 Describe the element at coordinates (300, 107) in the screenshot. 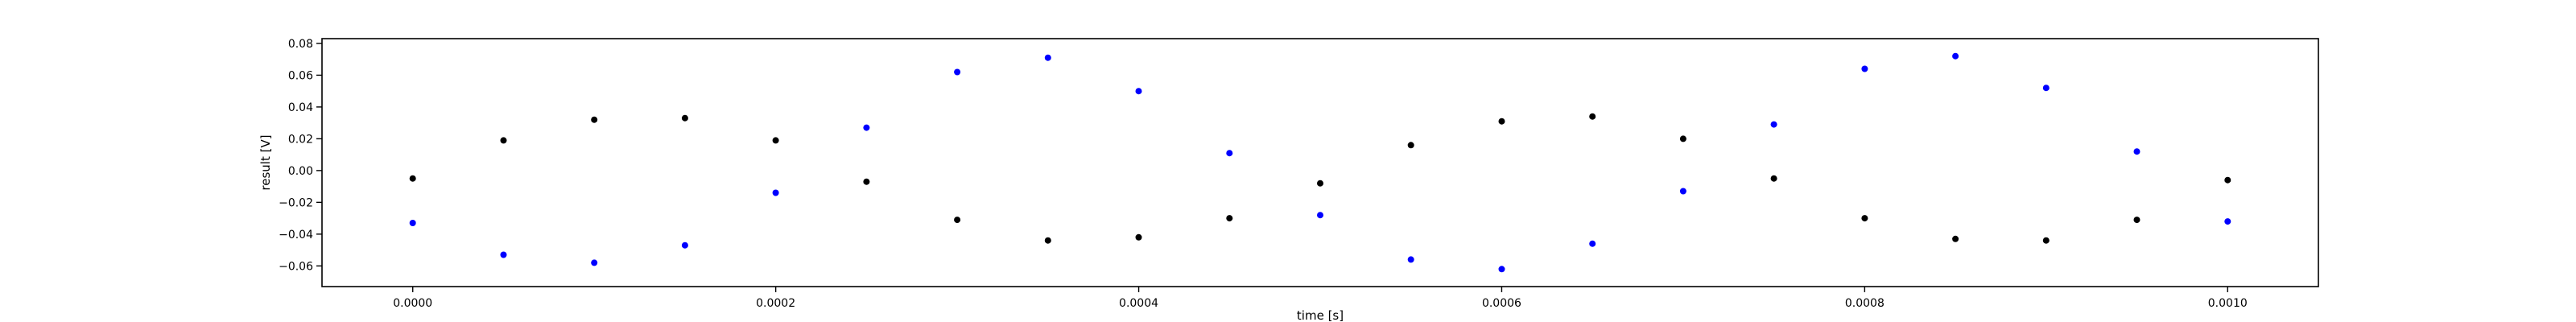

I see `y-tick-label: 0.04` at that location.